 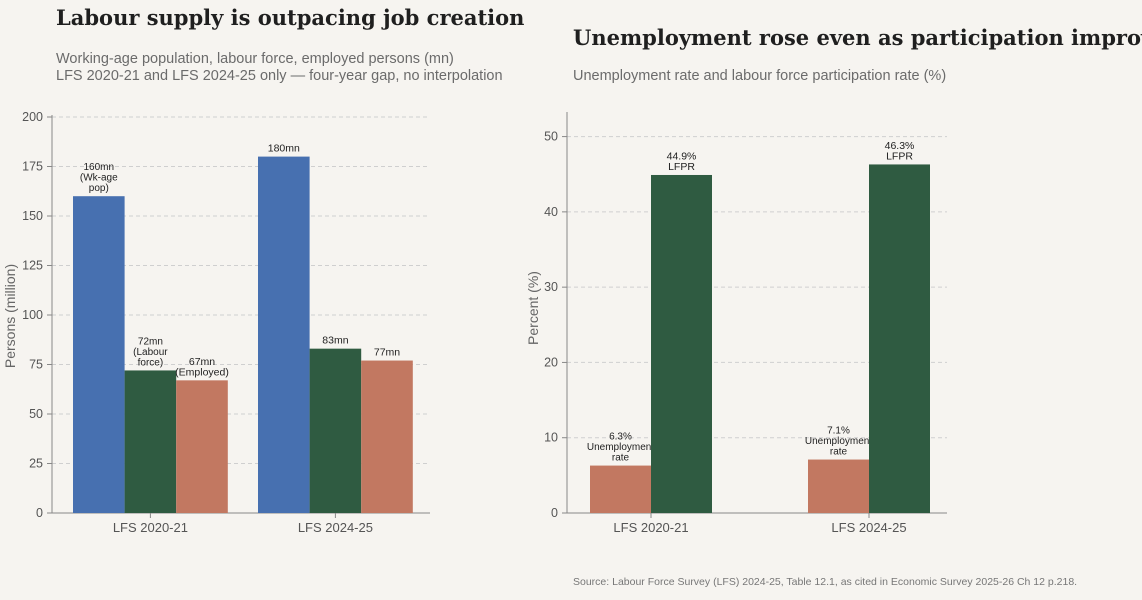 I want to click on left-data-label: 83mn, so click(x=335, y=341).